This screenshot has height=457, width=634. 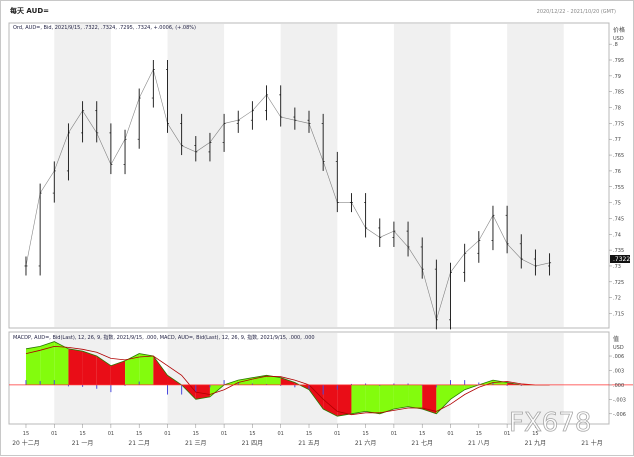 I want to click on price-tick-label: .77, so click(x=617, y=140).